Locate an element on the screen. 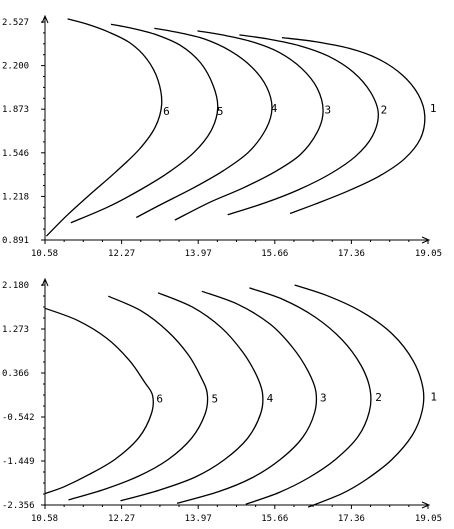 The width and height of the screenshot is (454, 529). top-y-tick-label: 0.891 is located at coordinates (15, 241).